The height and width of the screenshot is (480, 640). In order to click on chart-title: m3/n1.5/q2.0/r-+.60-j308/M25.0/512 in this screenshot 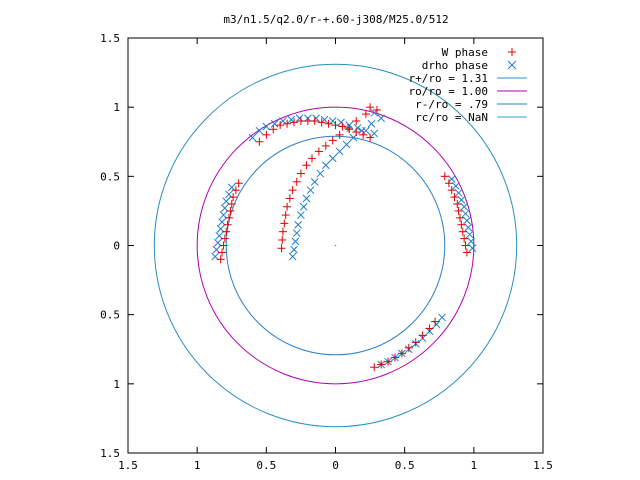, I will do `click(335, 19)`.